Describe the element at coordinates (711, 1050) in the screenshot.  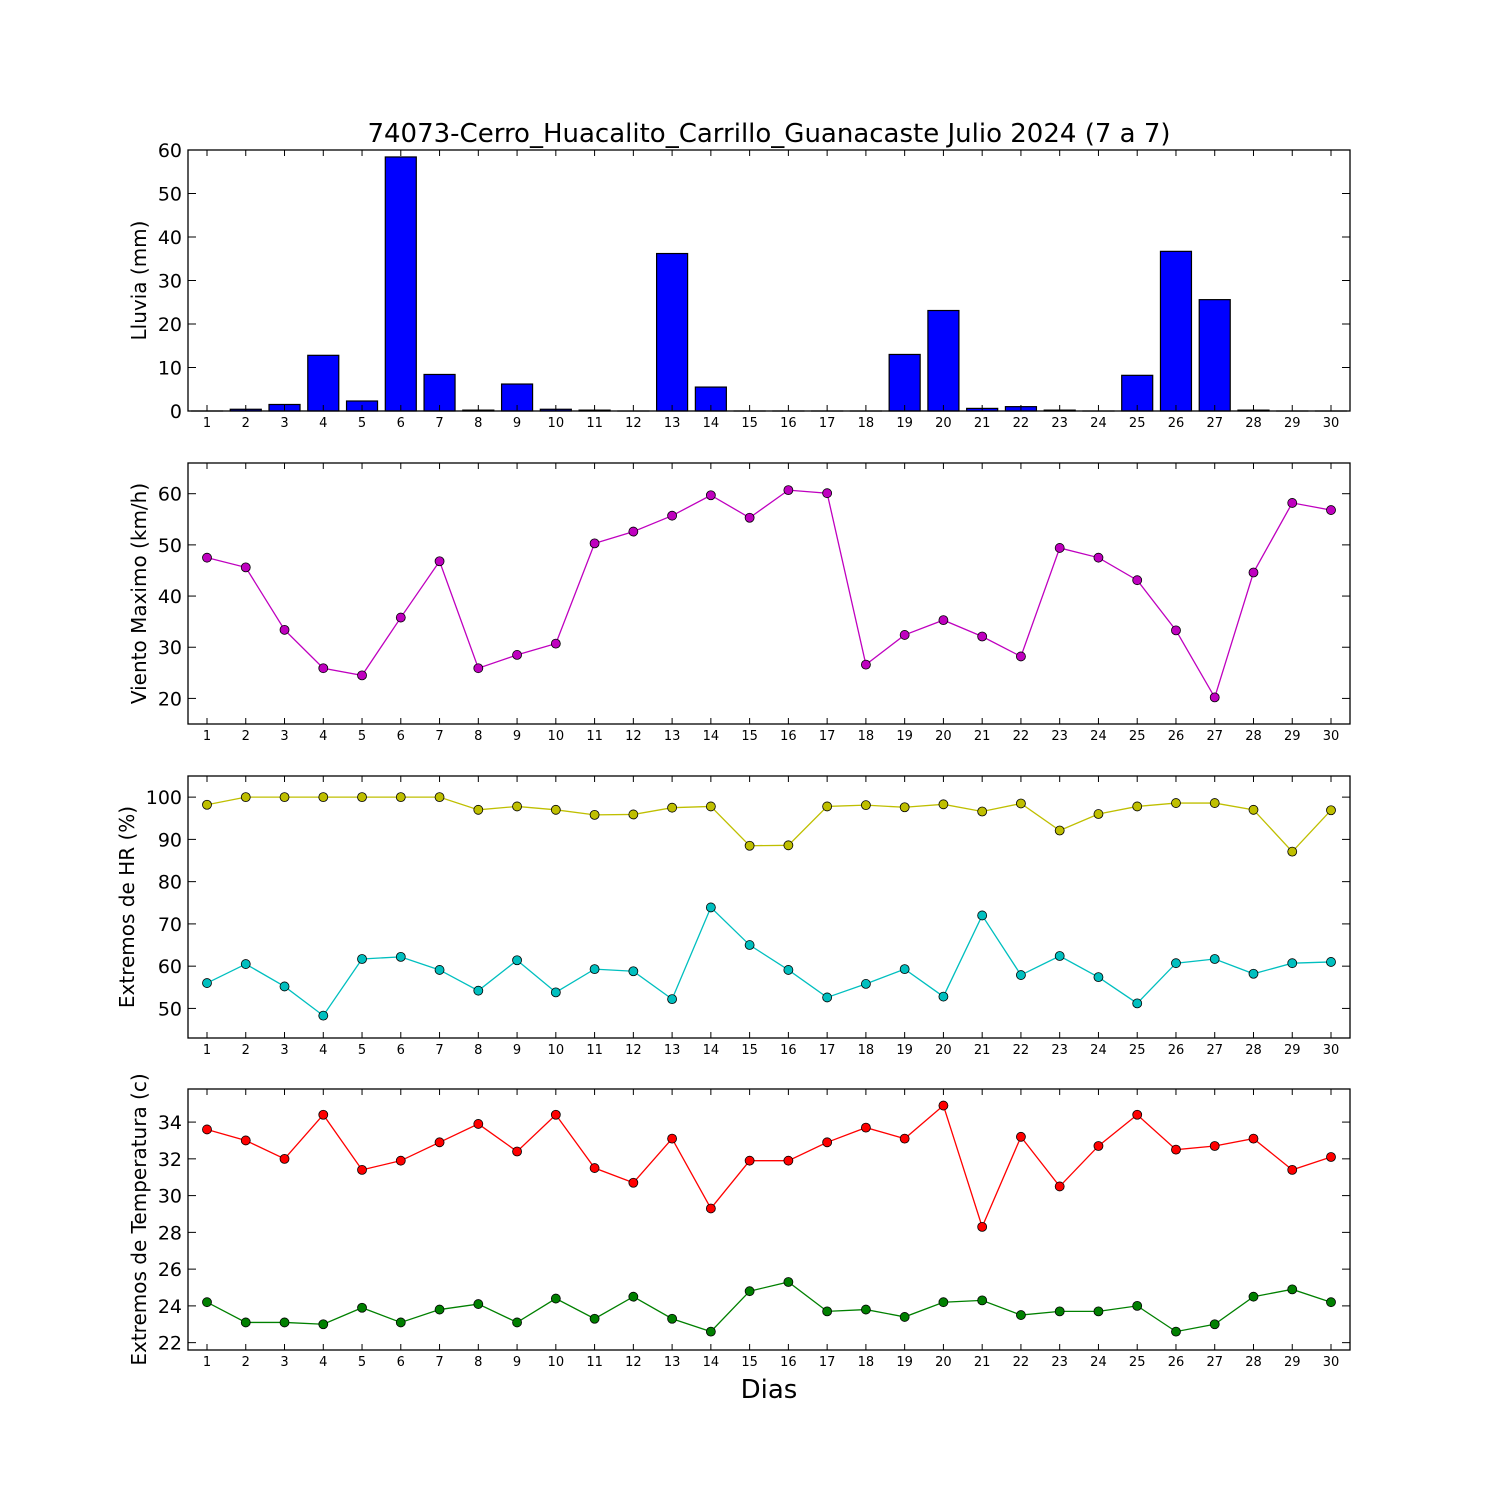
I see `x-tick-label: 14` at that location.